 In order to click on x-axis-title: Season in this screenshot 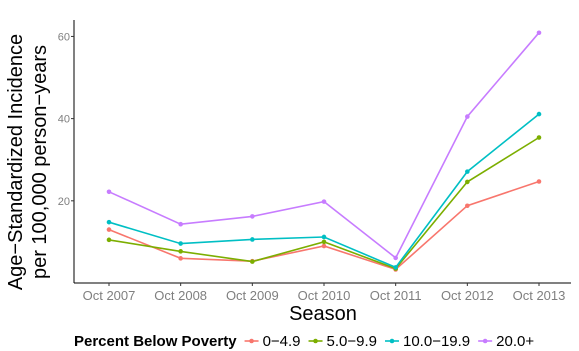, I will do `click(323, 314)`.